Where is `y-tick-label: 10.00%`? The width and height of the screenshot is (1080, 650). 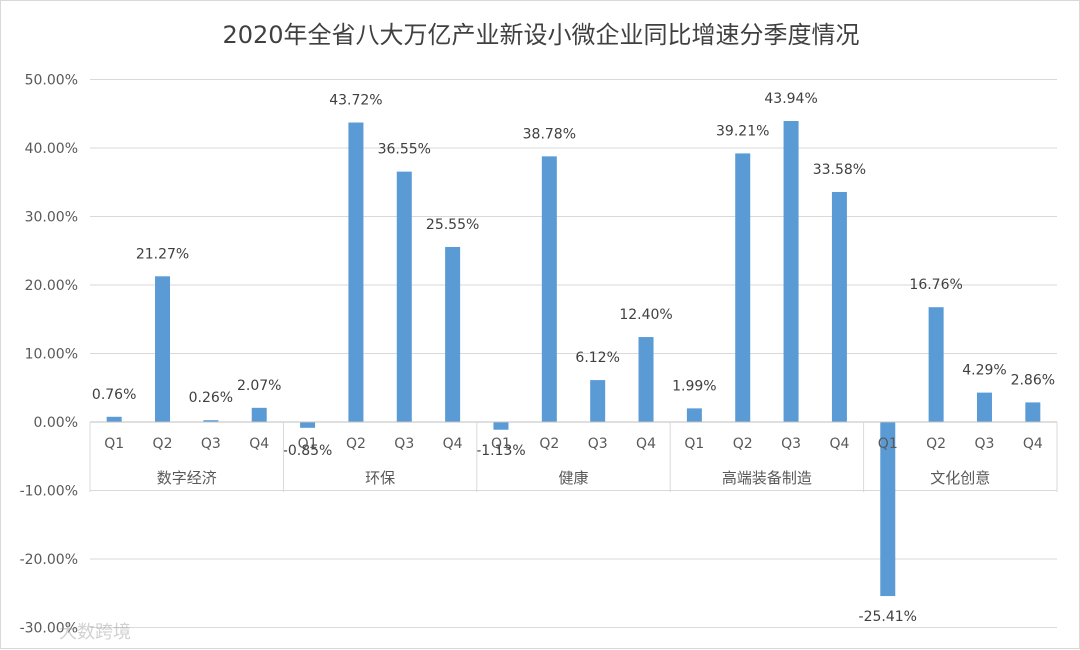
y-tick-label: 10.00% is located at coordinates (51, 355).